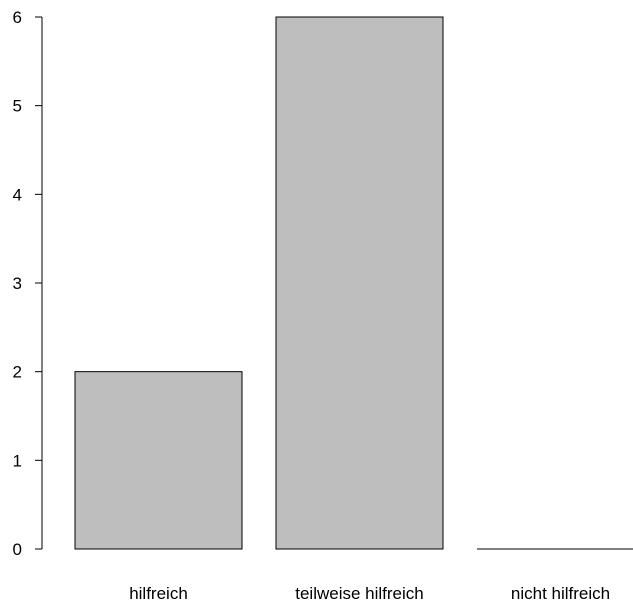  Describe the element at coordinates (17, 372) in the screenshot. I see `y-tick-label: 2` at that location.